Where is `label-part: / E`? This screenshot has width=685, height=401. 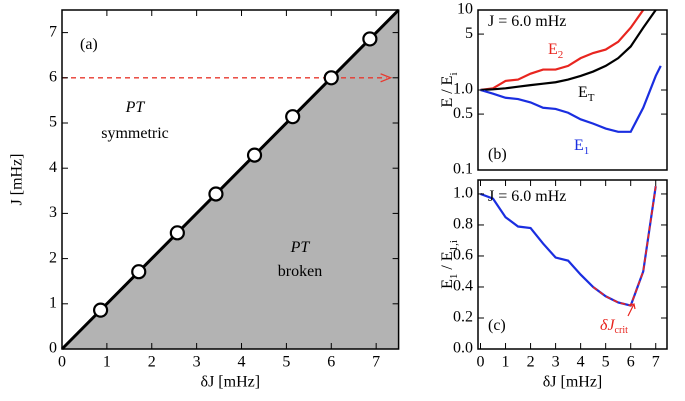 label-part: / E is located at coordinates (447, 262).